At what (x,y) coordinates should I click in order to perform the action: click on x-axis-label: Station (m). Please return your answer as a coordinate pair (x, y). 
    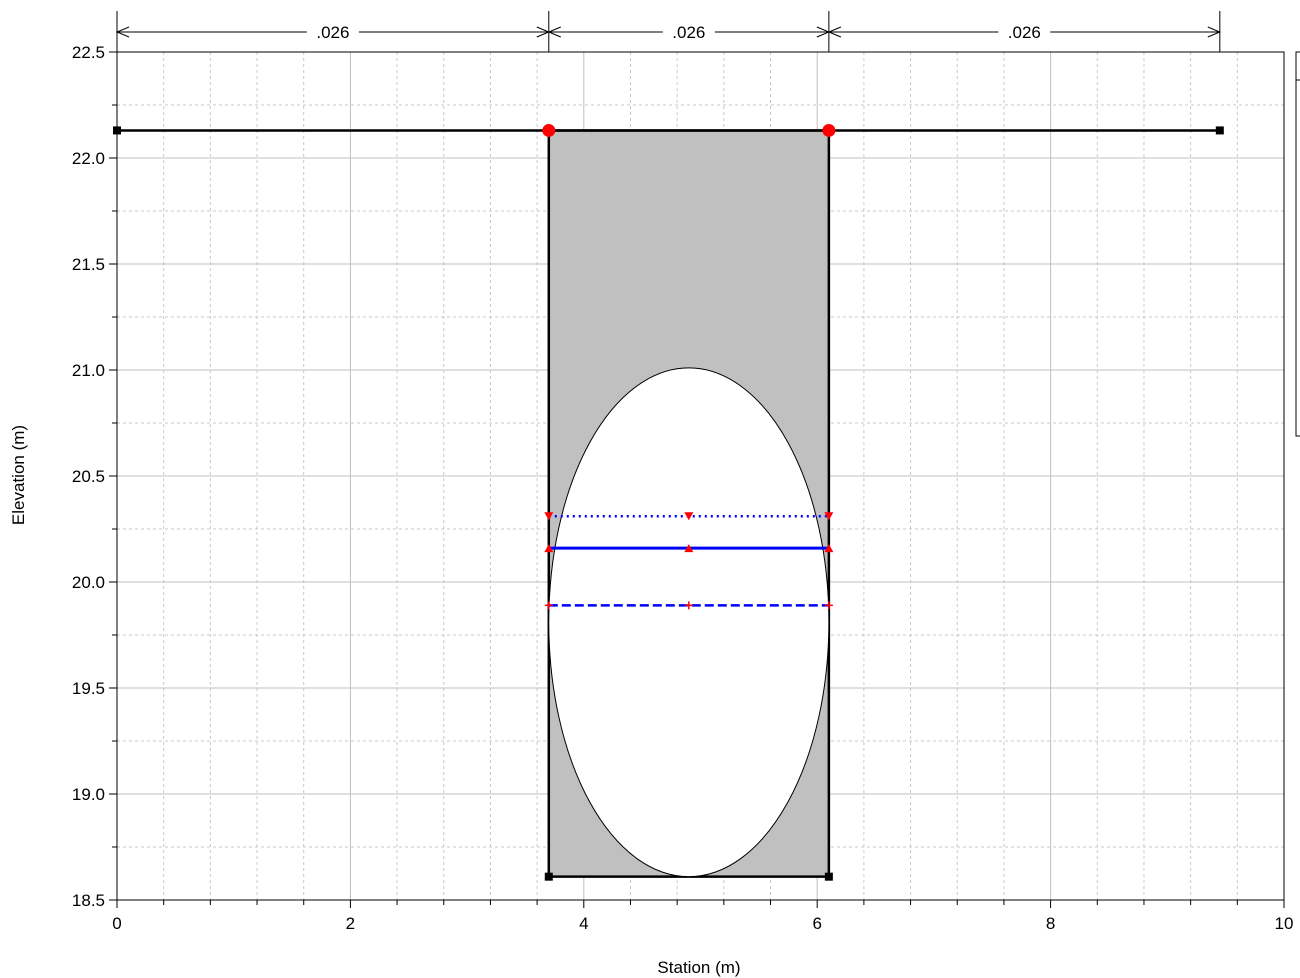
    Looking at the image, I should click on (698, 967).